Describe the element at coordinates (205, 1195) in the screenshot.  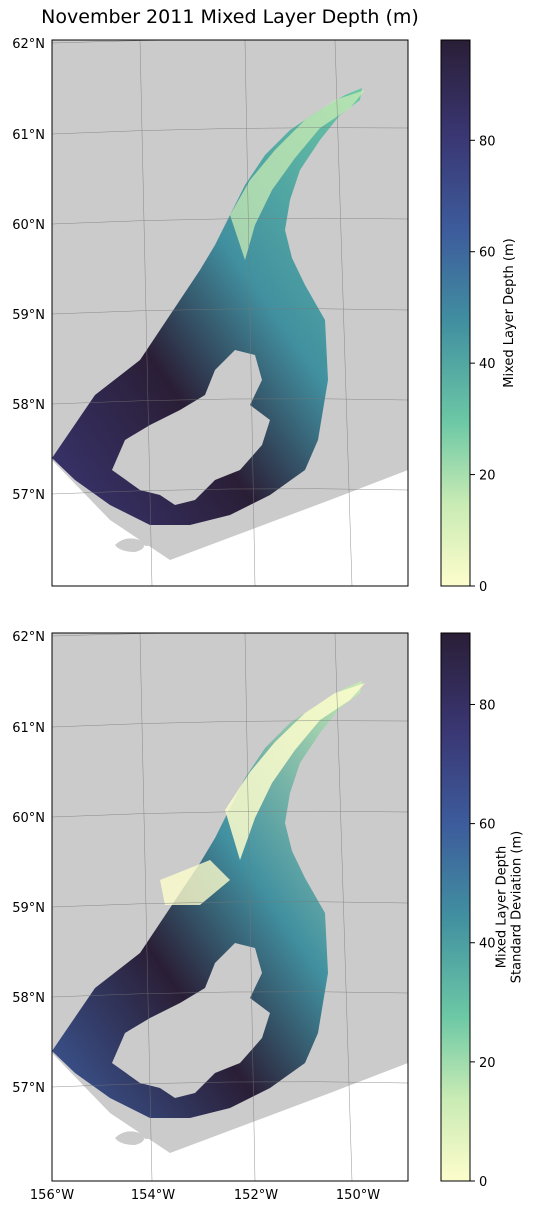
I see `lon-labels-bottom: 156°W 154°W 152°W 150°W` at that location.